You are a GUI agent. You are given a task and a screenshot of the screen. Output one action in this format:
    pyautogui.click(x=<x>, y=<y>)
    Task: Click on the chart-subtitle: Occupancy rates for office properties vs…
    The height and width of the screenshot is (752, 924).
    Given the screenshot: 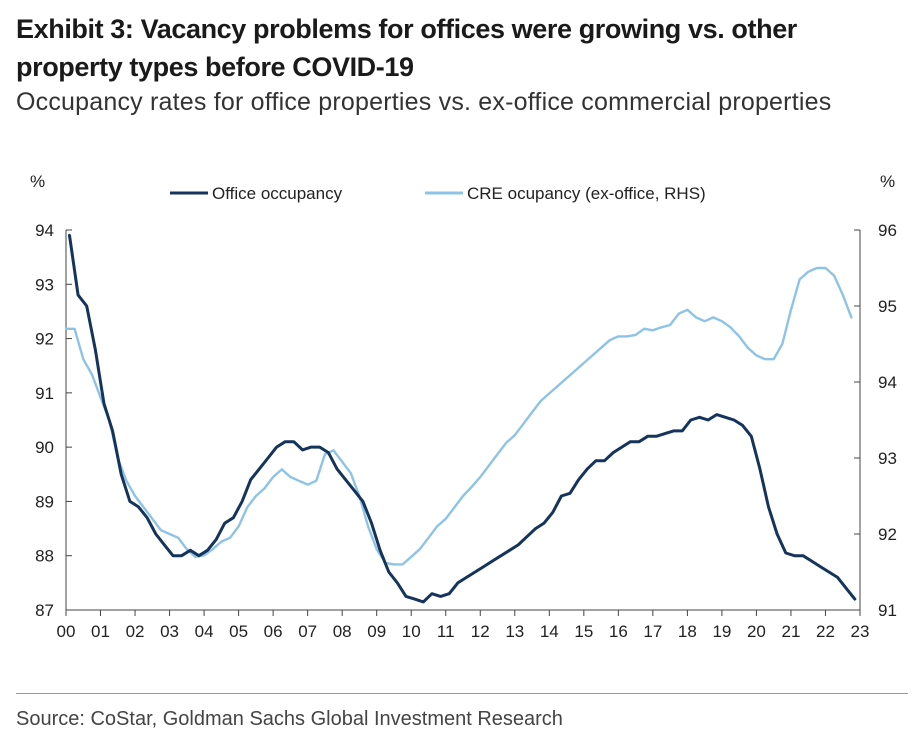 What is the action you would take?
    pyautogui.click(x=424, y=102)
    